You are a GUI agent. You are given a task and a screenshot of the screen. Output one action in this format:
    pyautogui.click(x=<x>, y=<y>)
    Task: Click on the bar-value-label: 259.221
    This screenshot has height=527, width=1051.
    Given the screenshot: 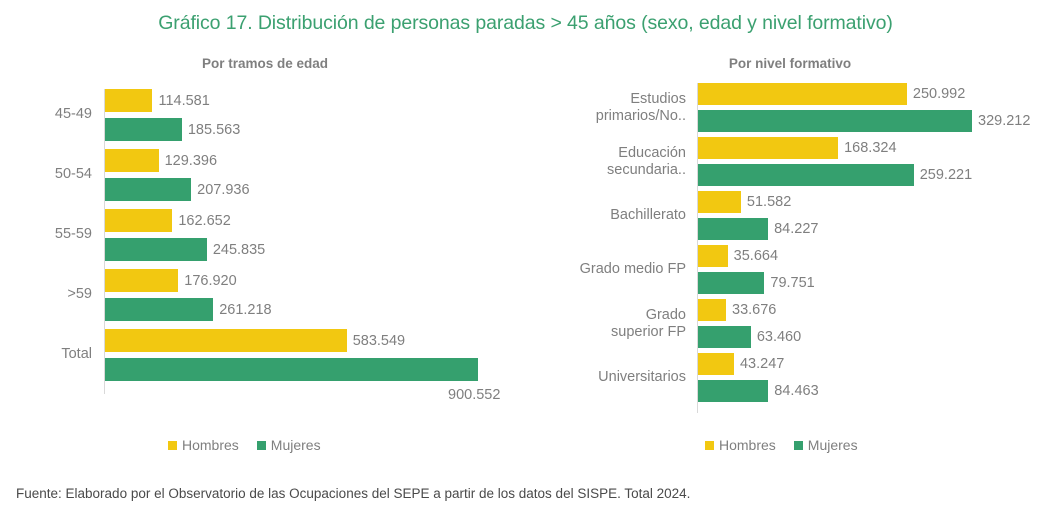 What is the action you would take?
    pyautogui.click(x=946, y=175)
    